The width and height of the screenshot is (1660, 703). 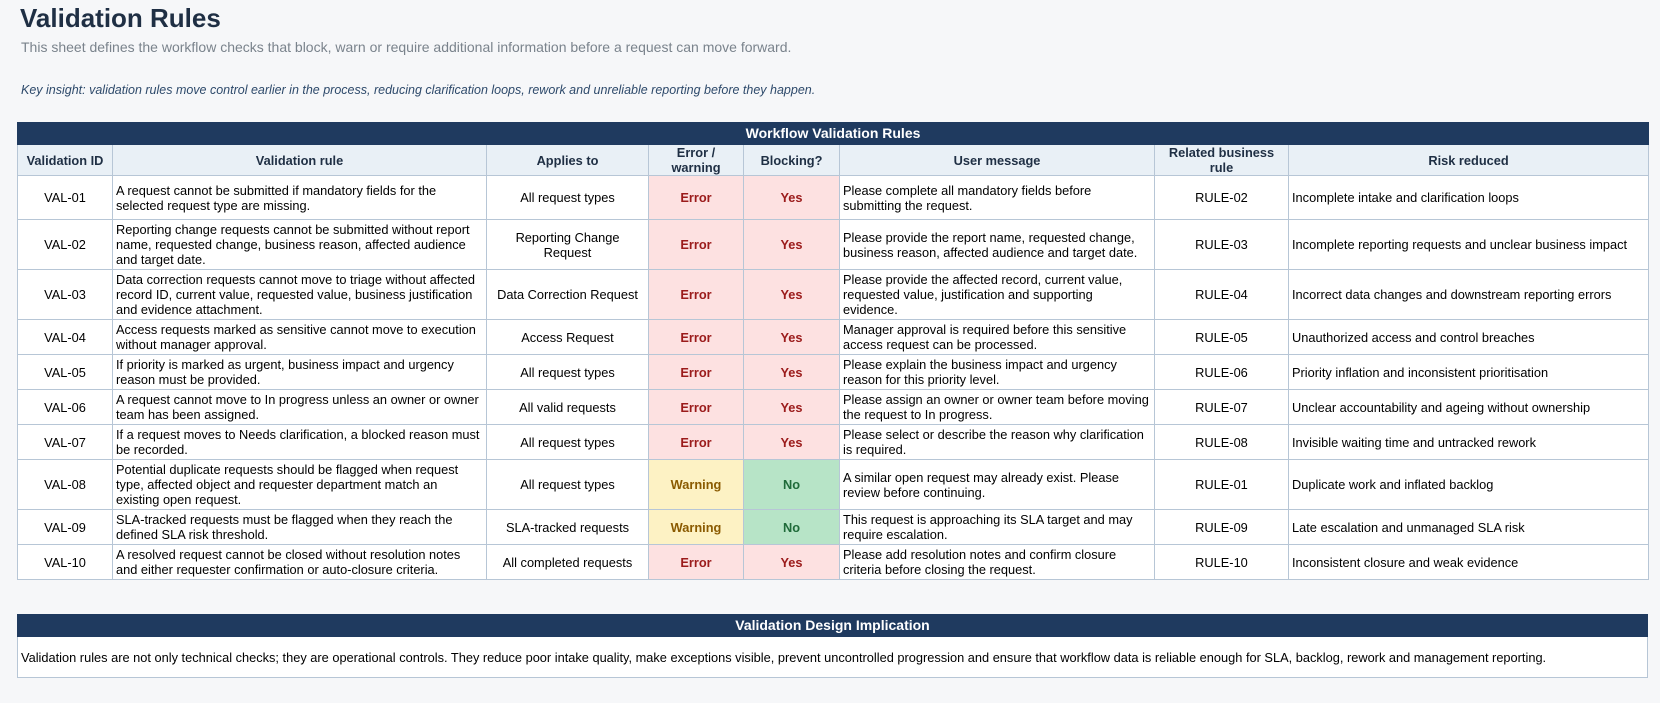 I want to click on applies-to-cell: Access Request, so click(x=567, y=337).